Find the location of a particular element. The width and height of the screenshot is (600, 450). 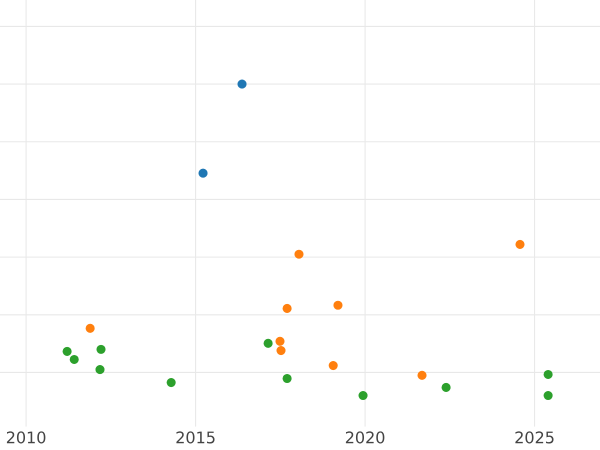

x-tick-label: 2020 is located at coordinates (365, 437).